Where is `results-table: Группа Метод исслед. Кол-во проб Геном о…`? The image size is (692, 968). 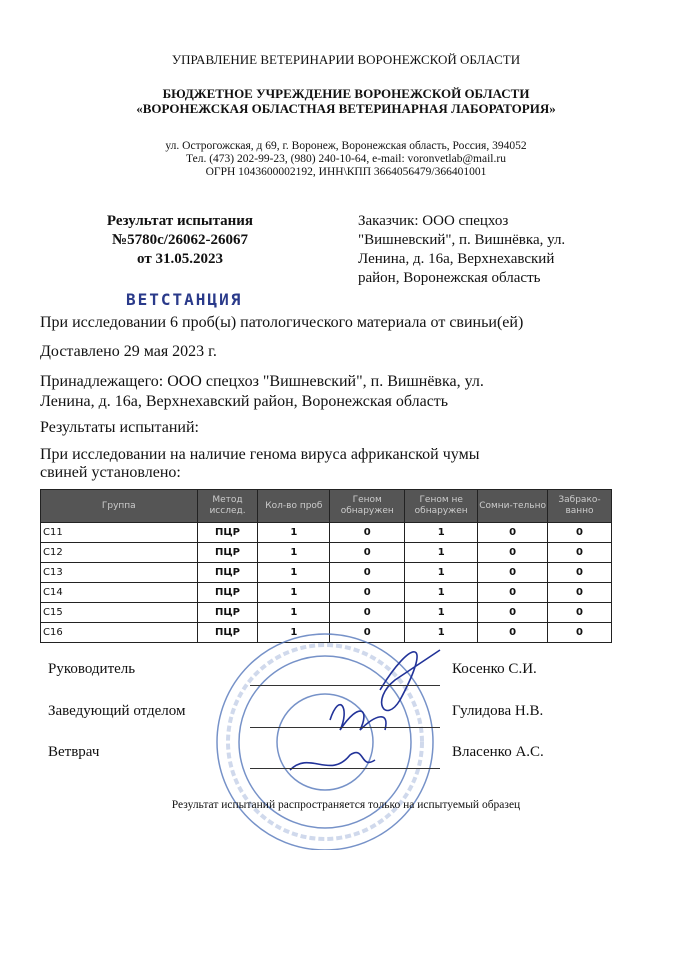 results-table: Группа Метод исслед. Кол-во проб Геном о… is located at coordinates (326, 566).